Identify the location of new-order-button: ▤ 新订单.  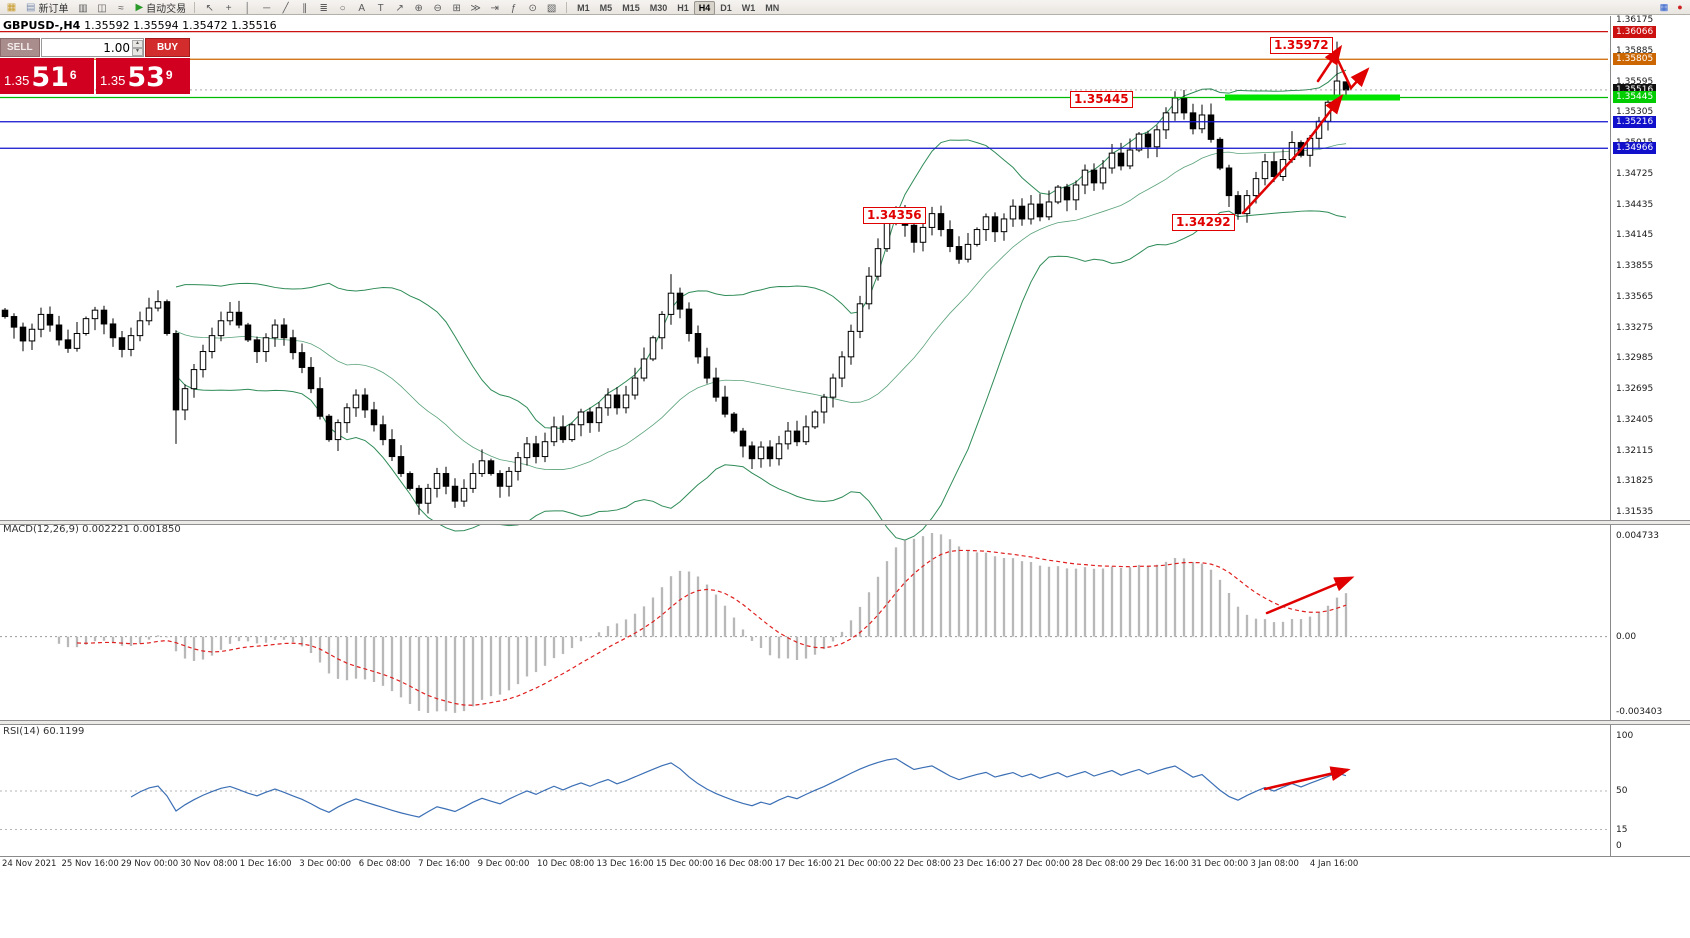
(47, 8).